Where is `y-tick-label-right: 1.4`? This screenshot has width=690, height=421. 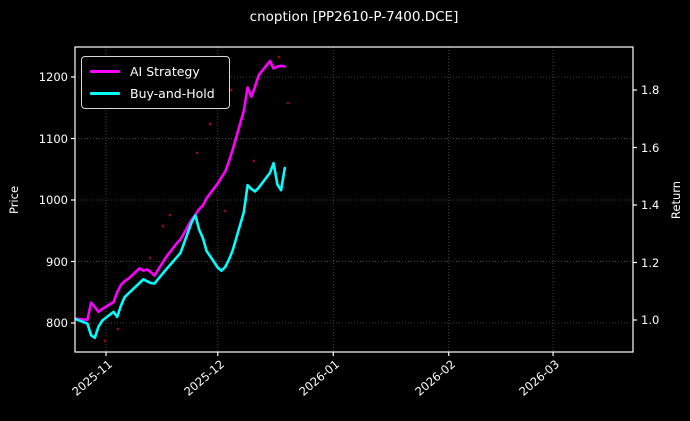
y-tick-label-right: 1.4 is located at coordinates (650, 205).